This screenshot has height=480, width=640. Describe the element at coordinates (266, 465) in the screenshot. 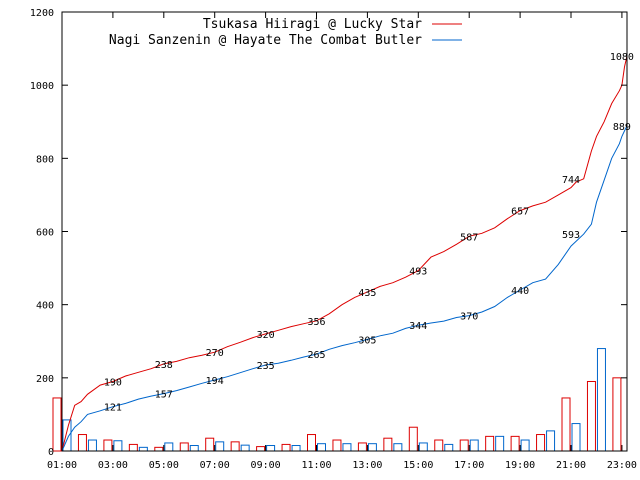

I see `x-tick-label: 09:00` at that location.